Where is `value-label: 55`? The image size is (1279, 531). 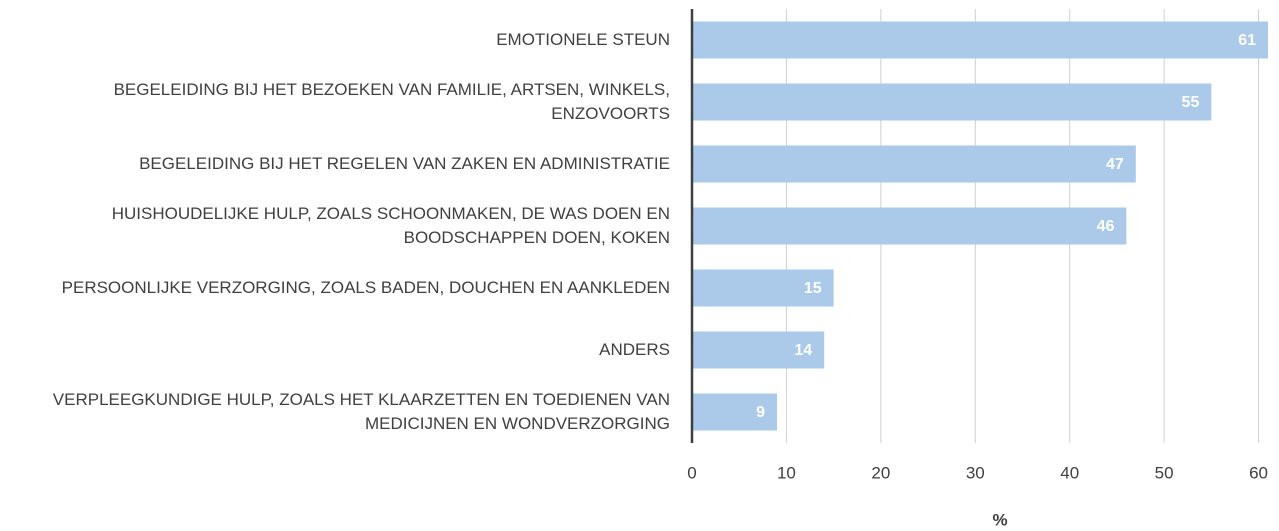
value-label: 55 is located at coordinates (1191, 102).